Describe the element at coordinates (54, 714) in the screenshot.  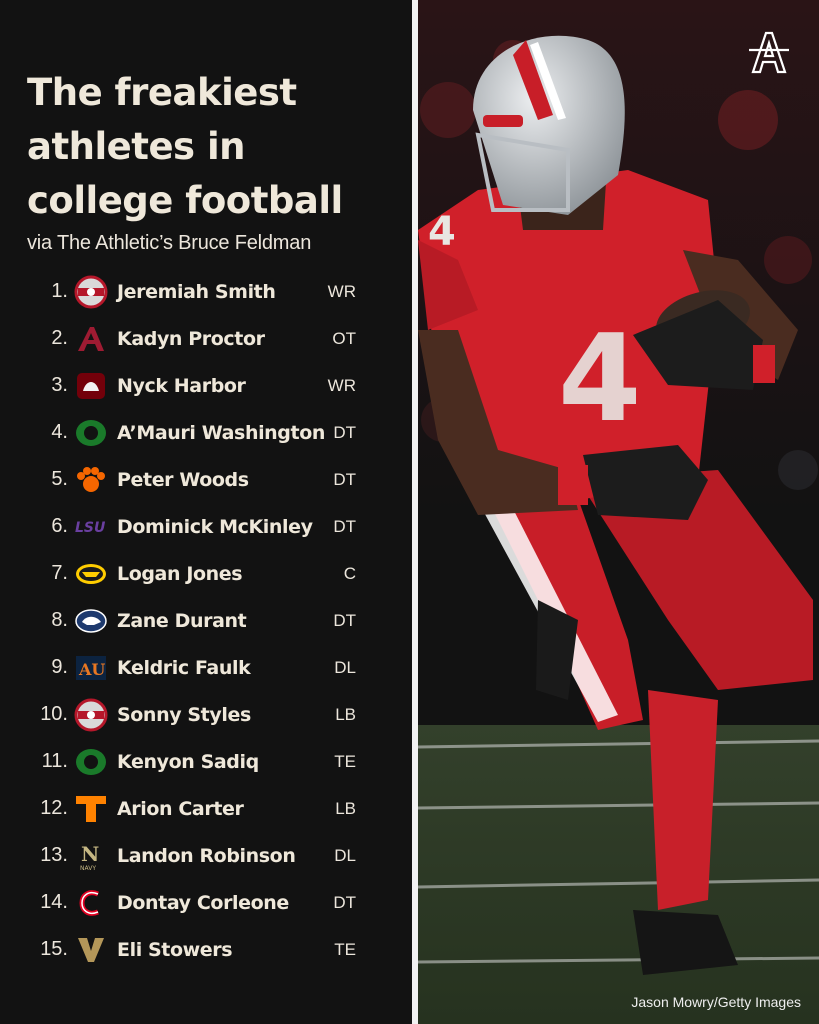
I see `player-rank: 10.` at that location.